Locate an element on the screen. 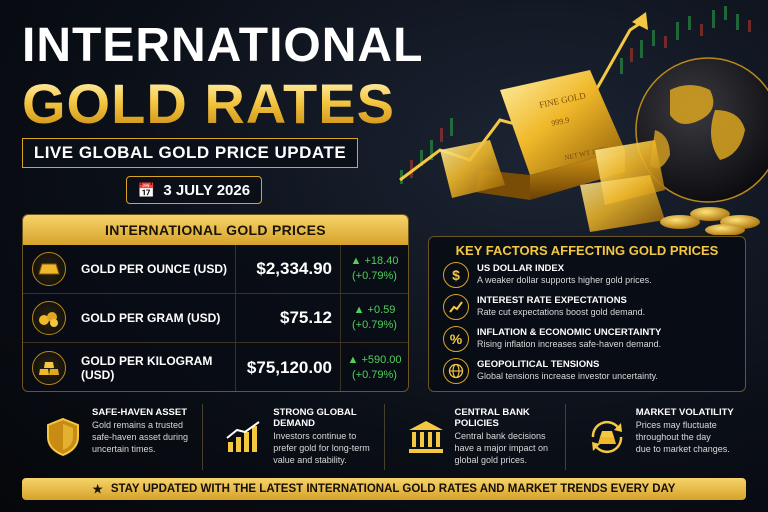 This screenshot has width=768, height=512. date-badge: 📅 3 JULY 2026 is located at coordinates (194, 190).